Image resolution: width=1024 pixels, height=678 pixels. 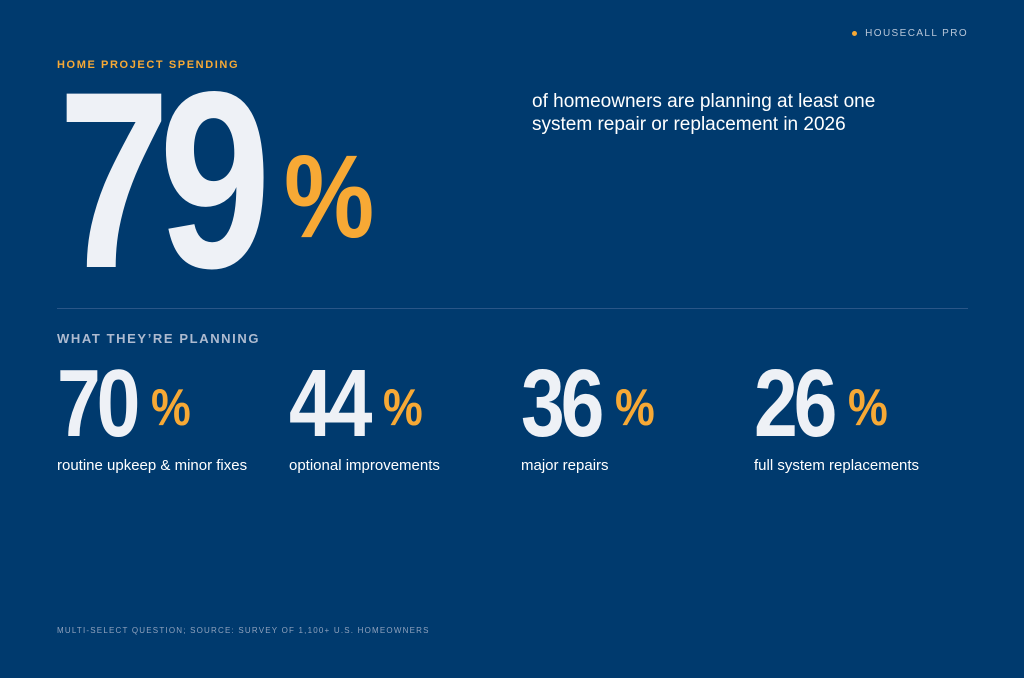 What do you see at coordinates (364, 465) in the screenshot?
I see `stat-label: optional improvements` at bounding box center [364, 465].